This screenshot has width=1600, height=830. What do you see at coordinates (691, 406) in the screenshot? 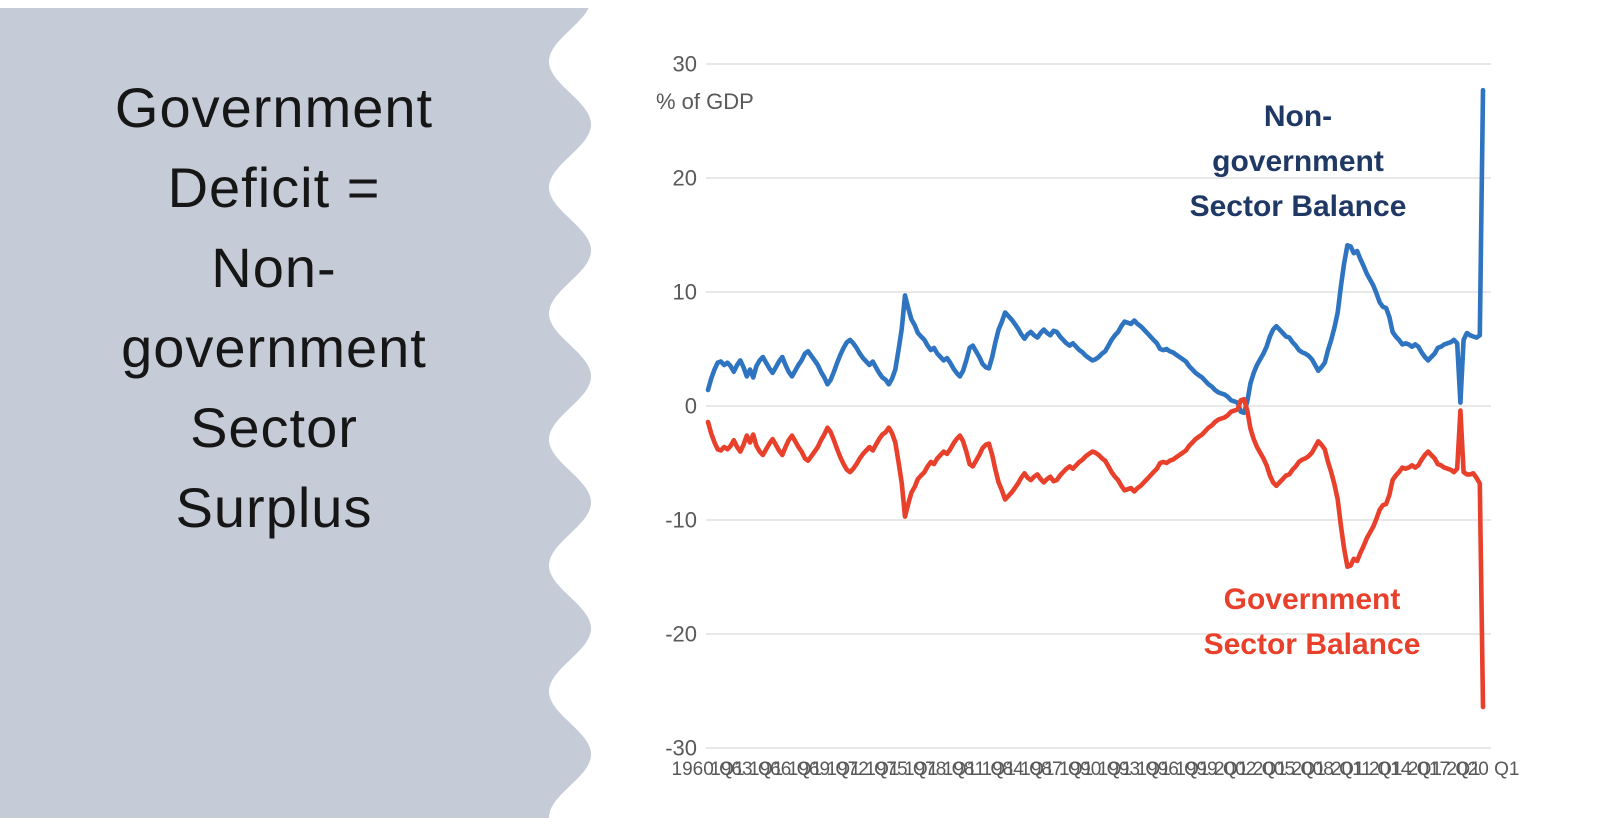
I see `y-tick-label: 0` at bounding box center [691, 406].